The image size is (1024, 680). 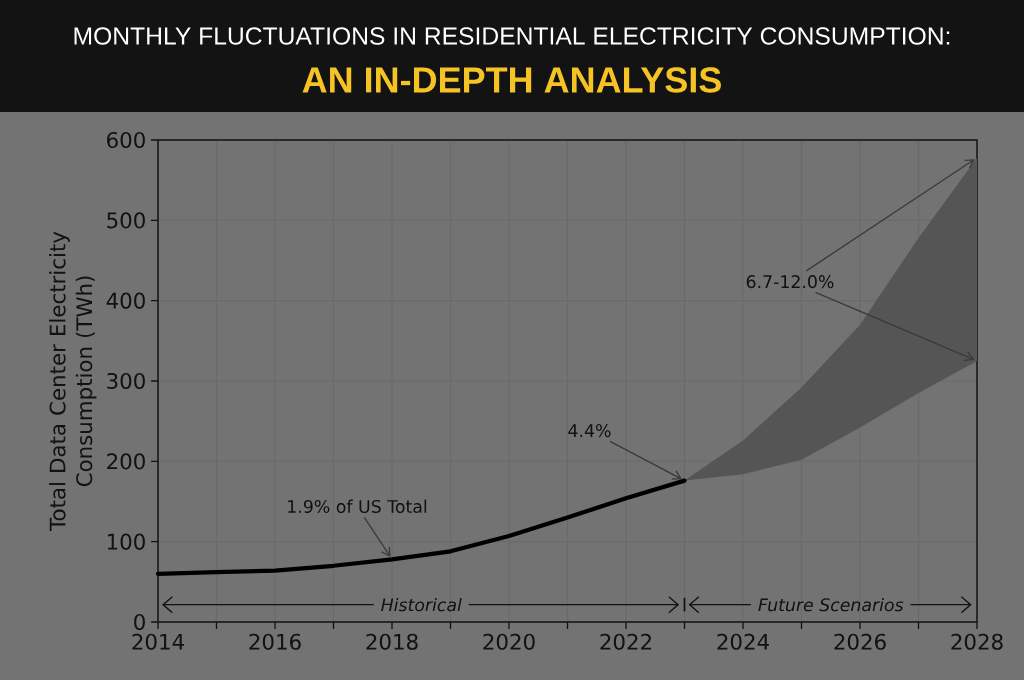 What do you see at coordinates (126, 220) in the screenshot?
I see `y-tick-label: 500` at bounding box center [126, 220].